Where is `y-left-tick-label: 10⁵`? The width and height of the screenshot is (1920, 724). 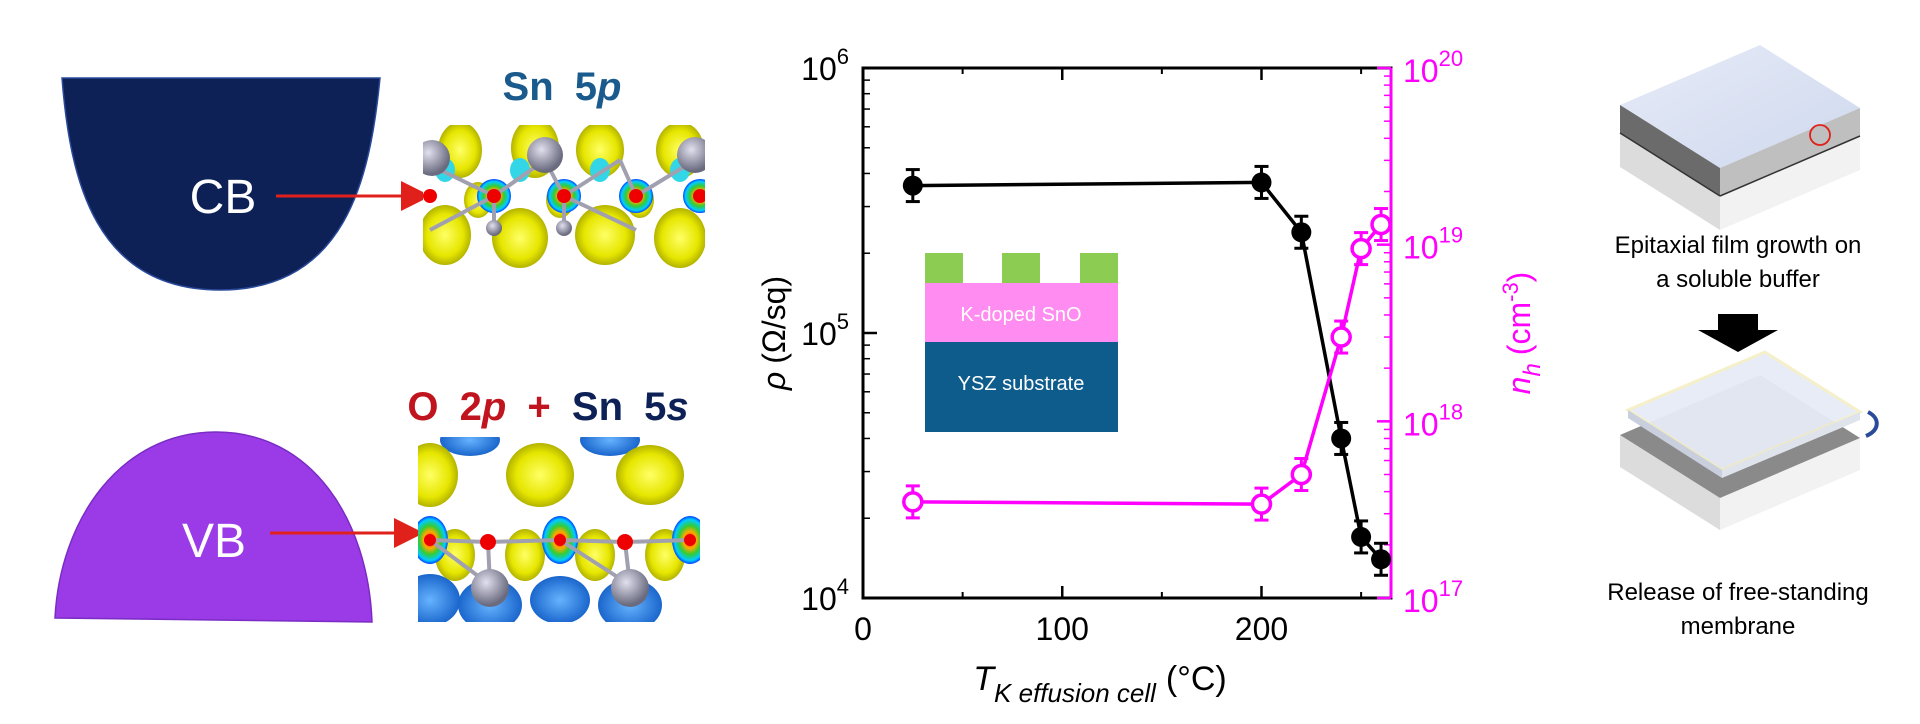 y-left-tick-label: 10⁵ is located at coordinates (825, 330).